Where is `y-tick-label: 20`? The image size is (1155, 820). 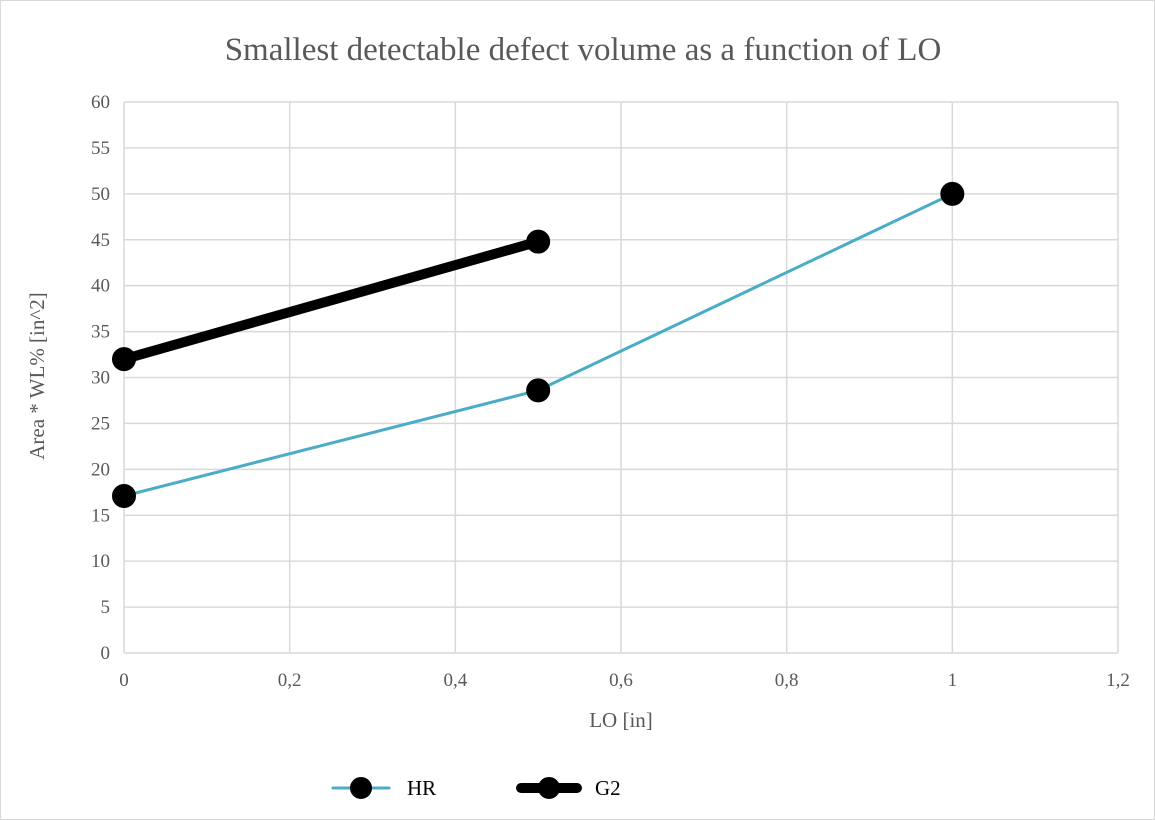 y-tick-label: 20 is located at coordinates (100, 469).